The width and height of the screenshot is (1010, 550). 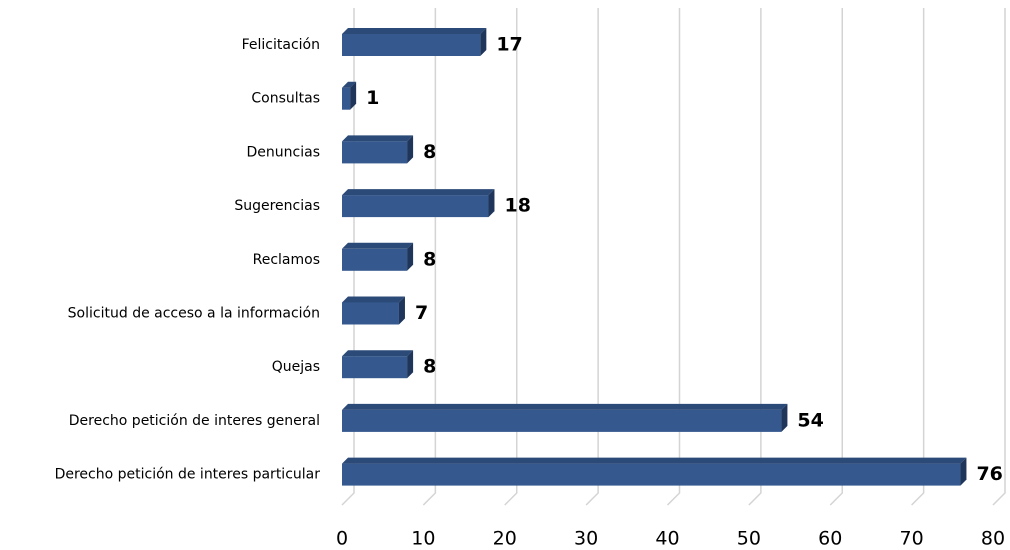 What do you see at coordinates (283, 152) in the screenshot?
I see `y-tick-label: Denuncias` at bounding box center [283, 152].